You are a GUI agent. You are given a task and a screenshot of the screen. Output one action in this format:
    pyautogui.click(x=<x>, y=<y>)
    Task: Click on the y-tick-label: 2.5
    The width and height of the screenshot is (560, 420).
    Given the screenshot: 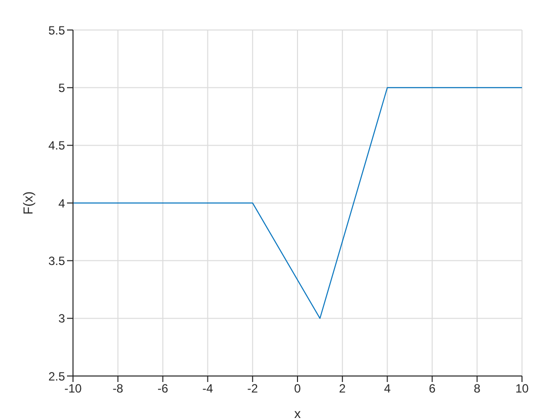 What is the action you would take?
    pyautogui.click(x=57, y=376)
    